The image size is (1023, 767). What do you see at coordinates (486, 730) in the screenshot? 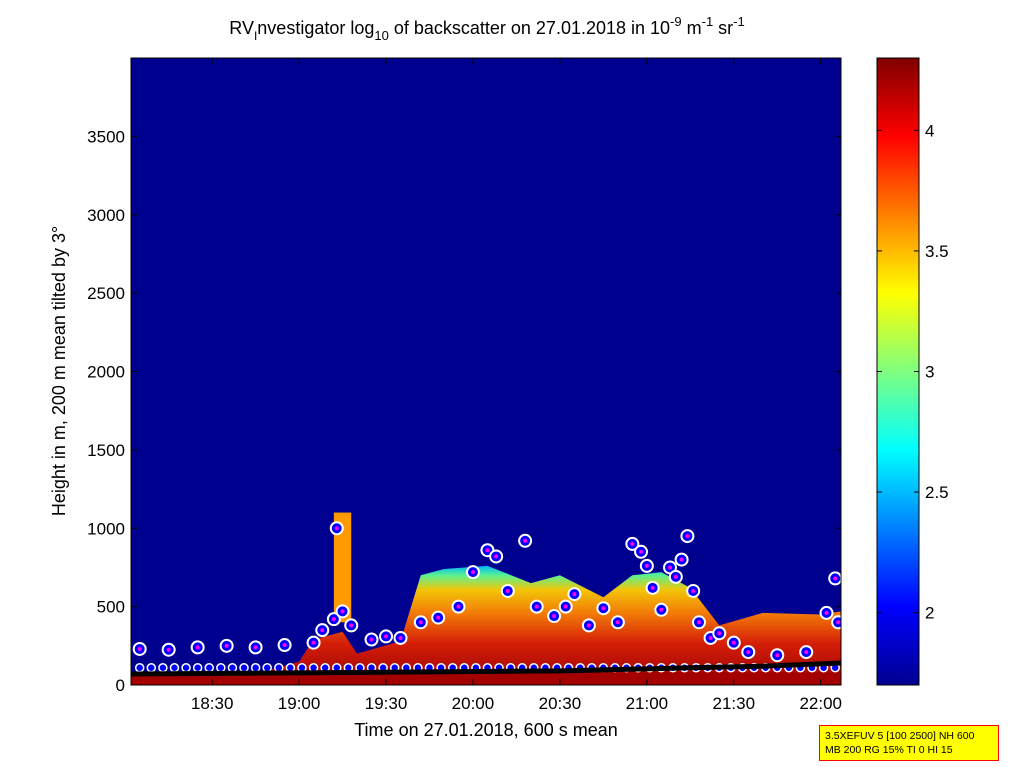
I see `x-axis-label: Time on 27.01.2018, 600 s mean` at bounding box center [486, 730].